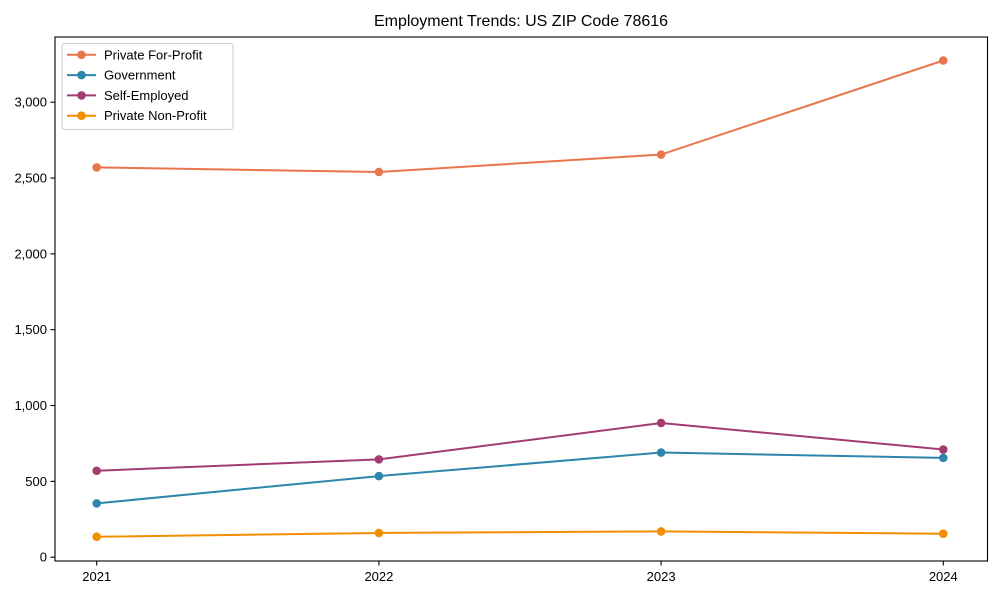 The width and height of the screenshot is (1000, 600). Describe the element at coordinates (30, 178) in the screenshot. I see `y-tick-label: 2,500` at that location.